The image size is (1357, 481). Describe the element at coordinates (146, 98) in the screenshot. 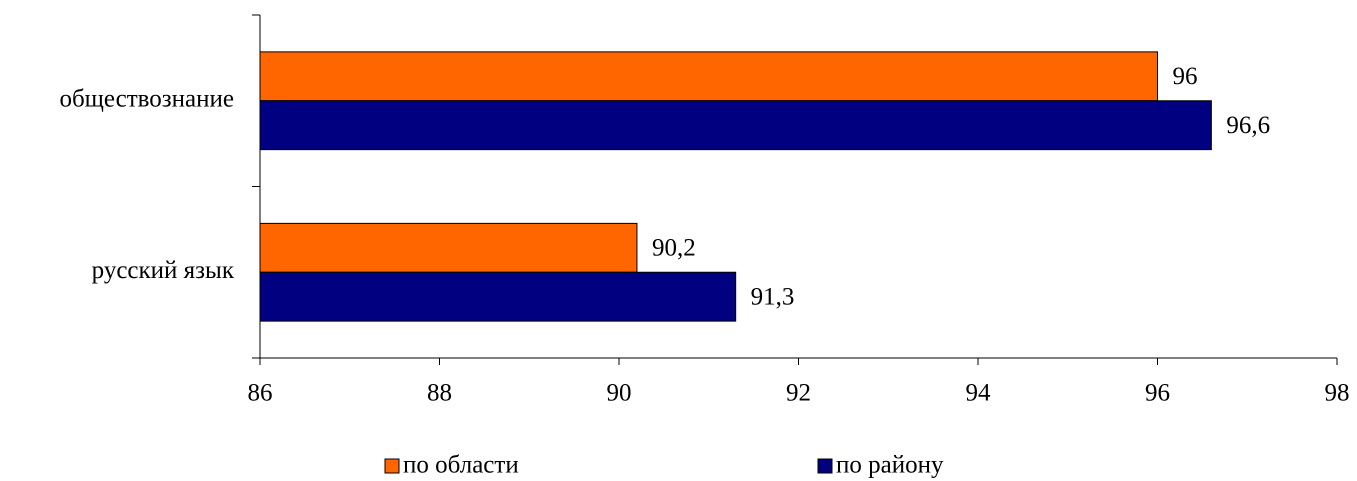

I see `category-label: обществознание` at that location.